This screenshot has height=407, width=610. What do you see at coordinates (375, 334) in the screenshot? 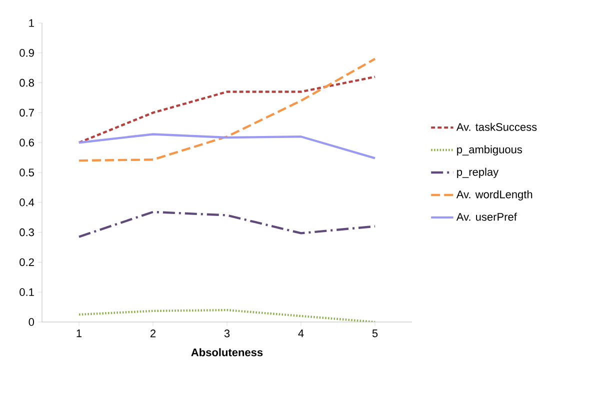
I see `x-tick-label: 5` at bounding box center [375, 334].